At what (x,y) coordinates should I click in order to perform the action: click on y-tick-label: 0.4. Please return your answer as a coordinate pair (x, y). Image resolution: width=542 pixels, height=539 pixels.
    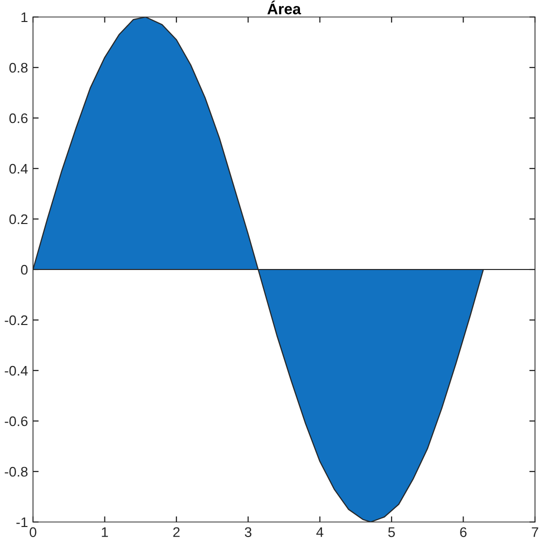
    Looking at the image, I should click on (18, 169).